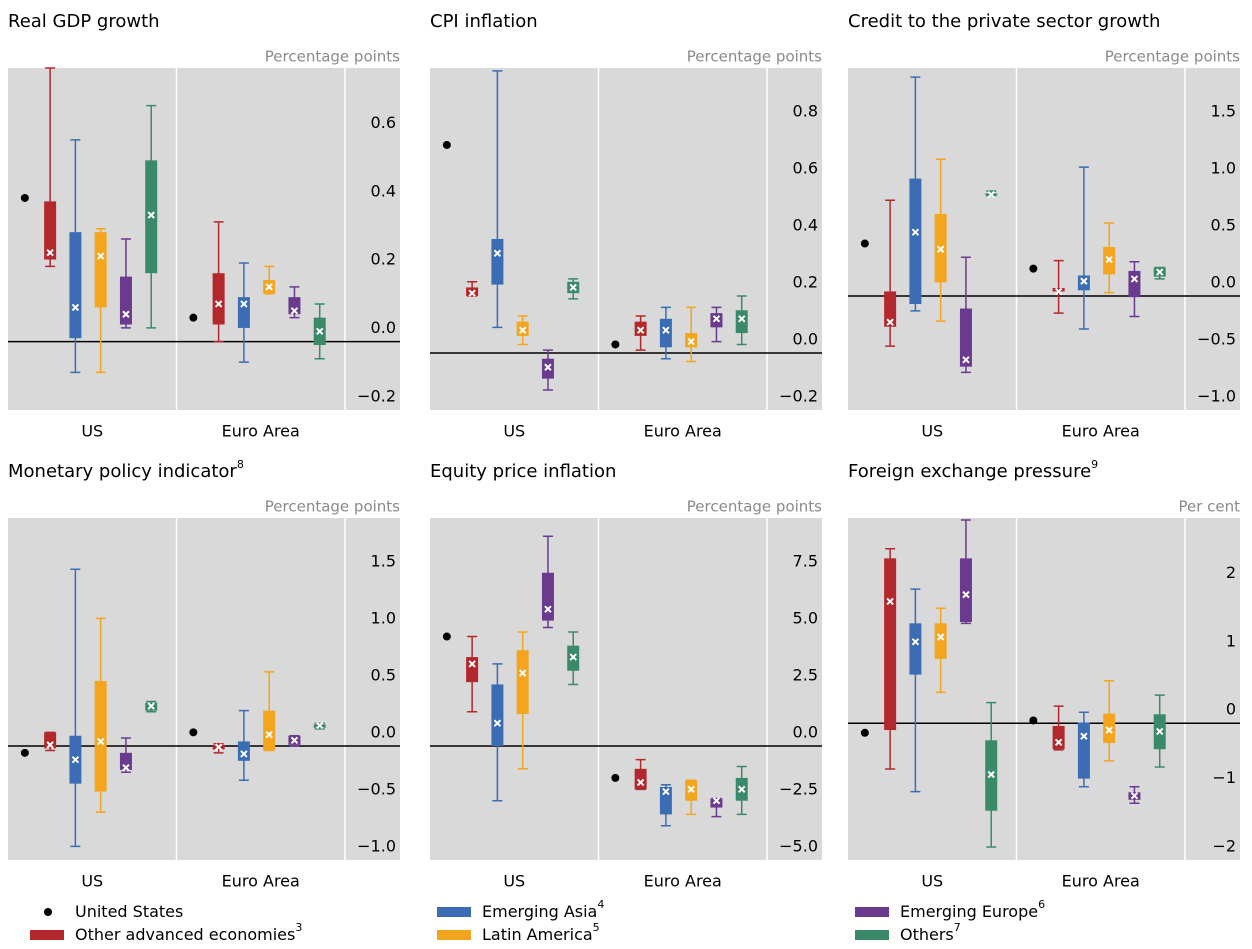  I want to click on y-tick-label: −1.0, so click(376, 846).